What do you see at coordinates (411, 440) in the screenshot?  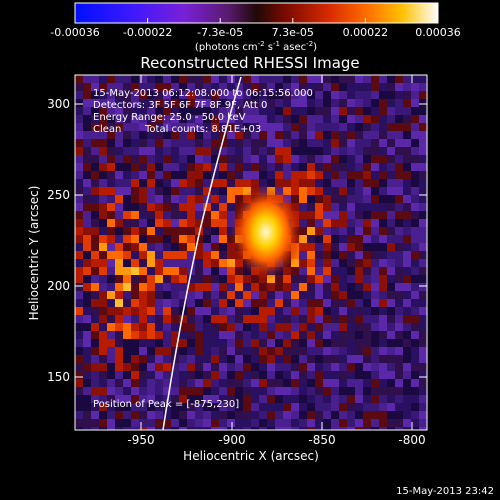 I see `x-tick-label: -800` at bounding box center [411, 440].